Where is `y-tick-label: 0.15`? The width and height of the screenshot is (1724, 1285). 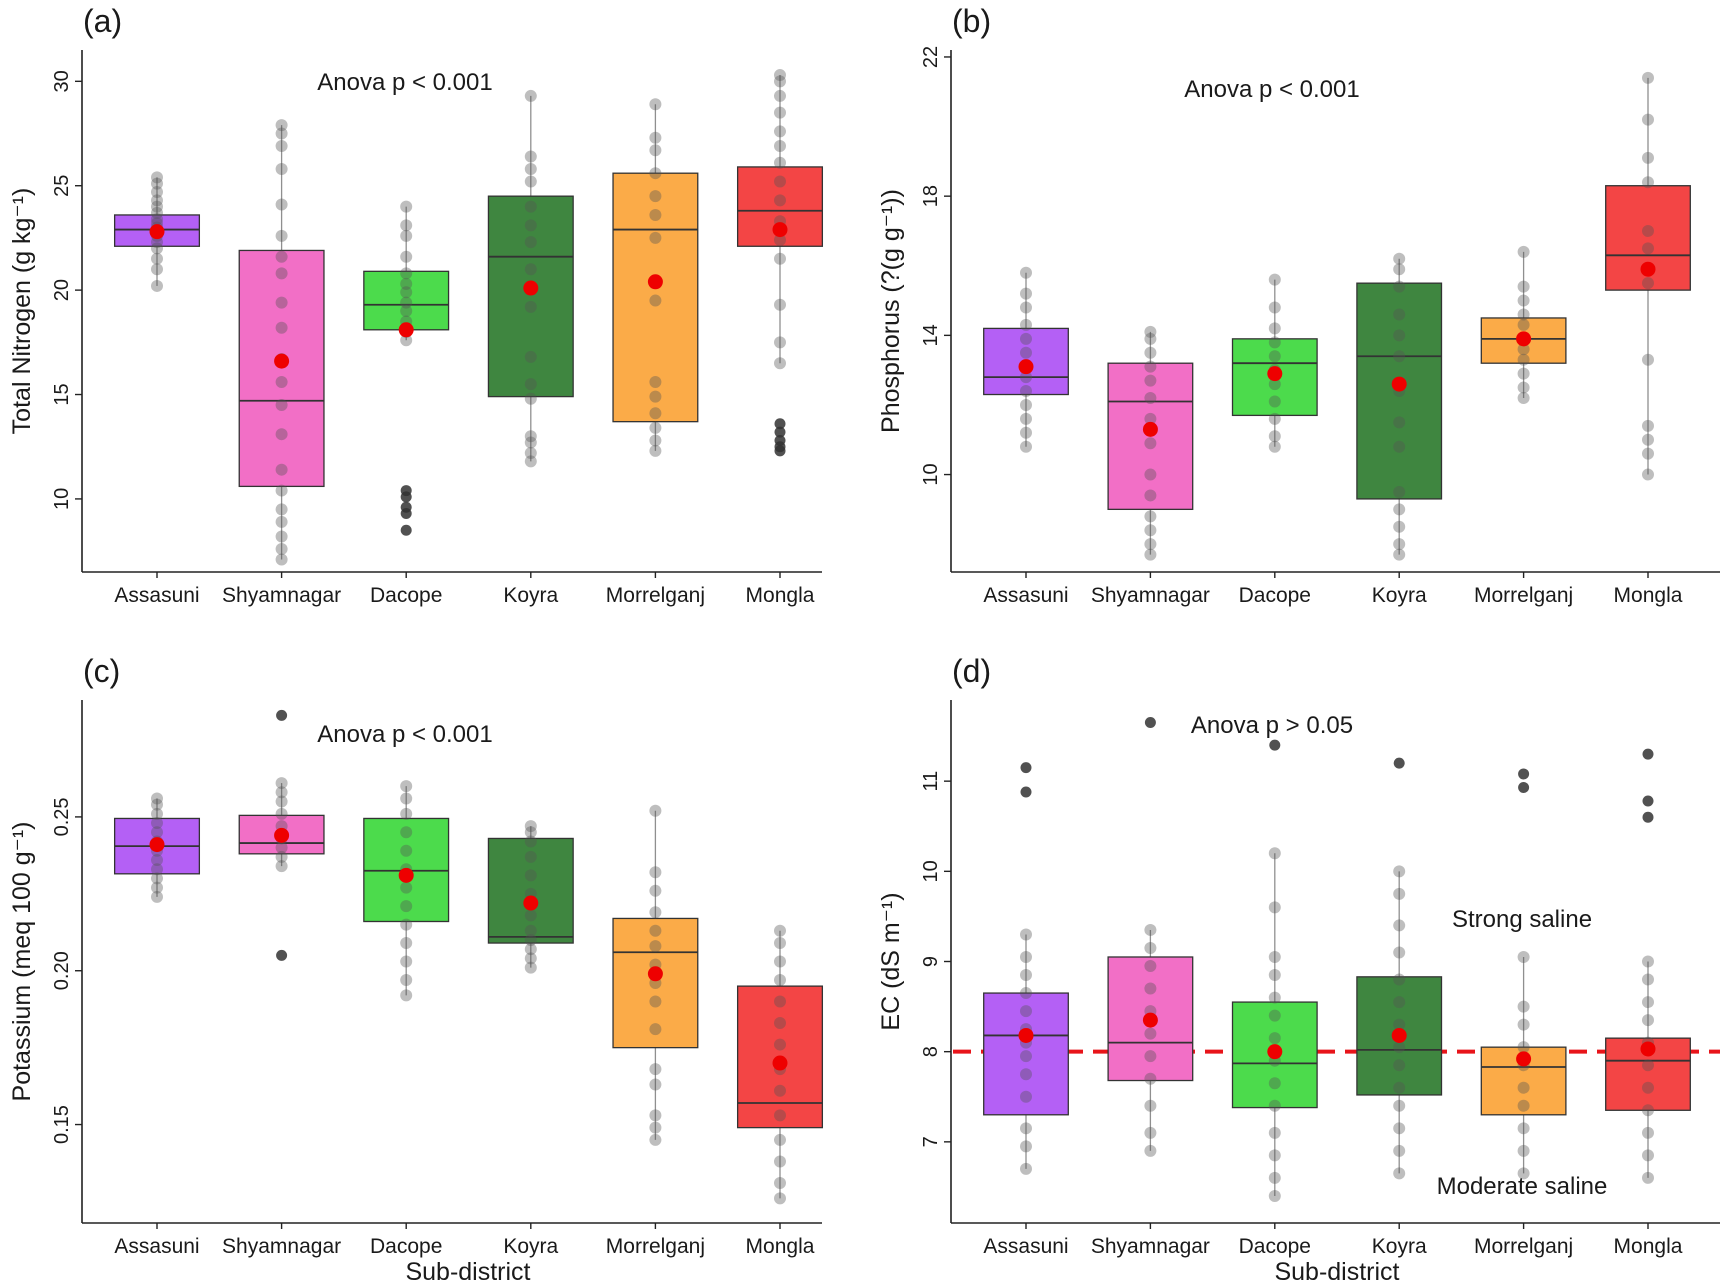
y-tick-label: 0.15 is located at coordinates (62, 1124).